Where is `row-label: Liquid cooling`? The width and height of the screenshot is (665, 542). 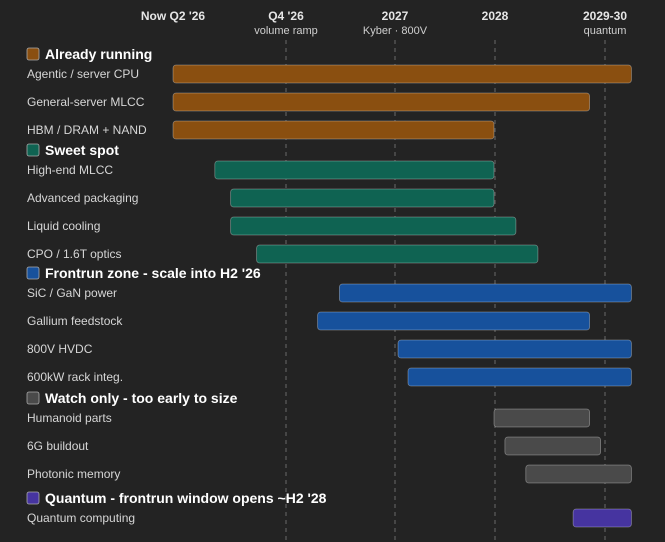
row-label: Liquid cooling is located at coordinates (63, 226).